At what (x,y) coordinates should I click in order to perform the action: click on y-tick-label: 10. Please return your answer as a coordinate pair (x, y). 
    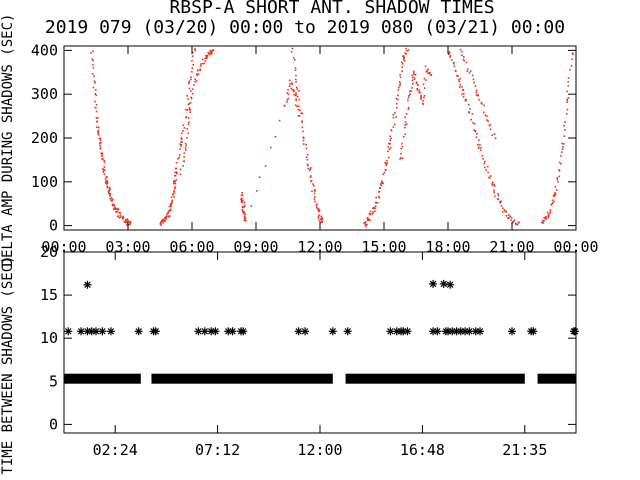
    Looking at the image, I should click on (49, 338).